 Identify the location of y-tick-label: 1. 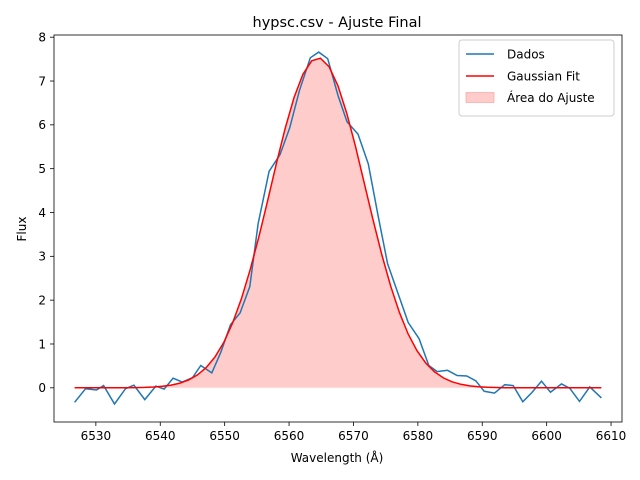
(42, 344).